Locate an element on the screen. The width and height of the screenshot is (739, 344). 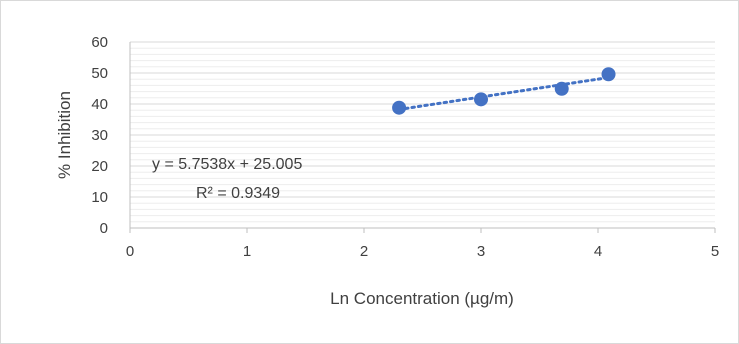
data-points is located at coordinates (504, 91).